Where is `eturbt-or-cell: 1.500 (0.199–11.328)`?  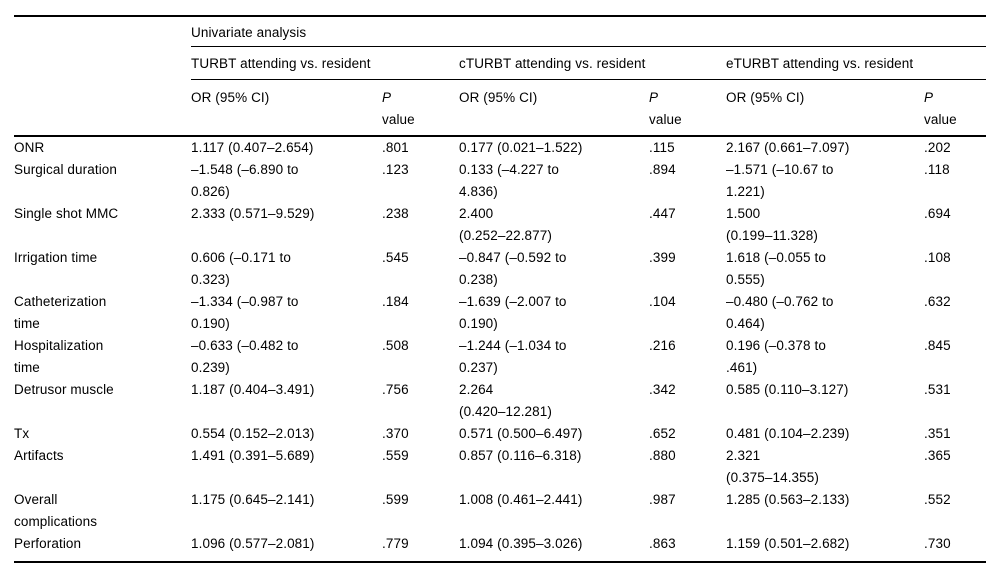 eturbt-or-cell: 1.500 (0.199–11.328) is located at coordinates (772, 224).